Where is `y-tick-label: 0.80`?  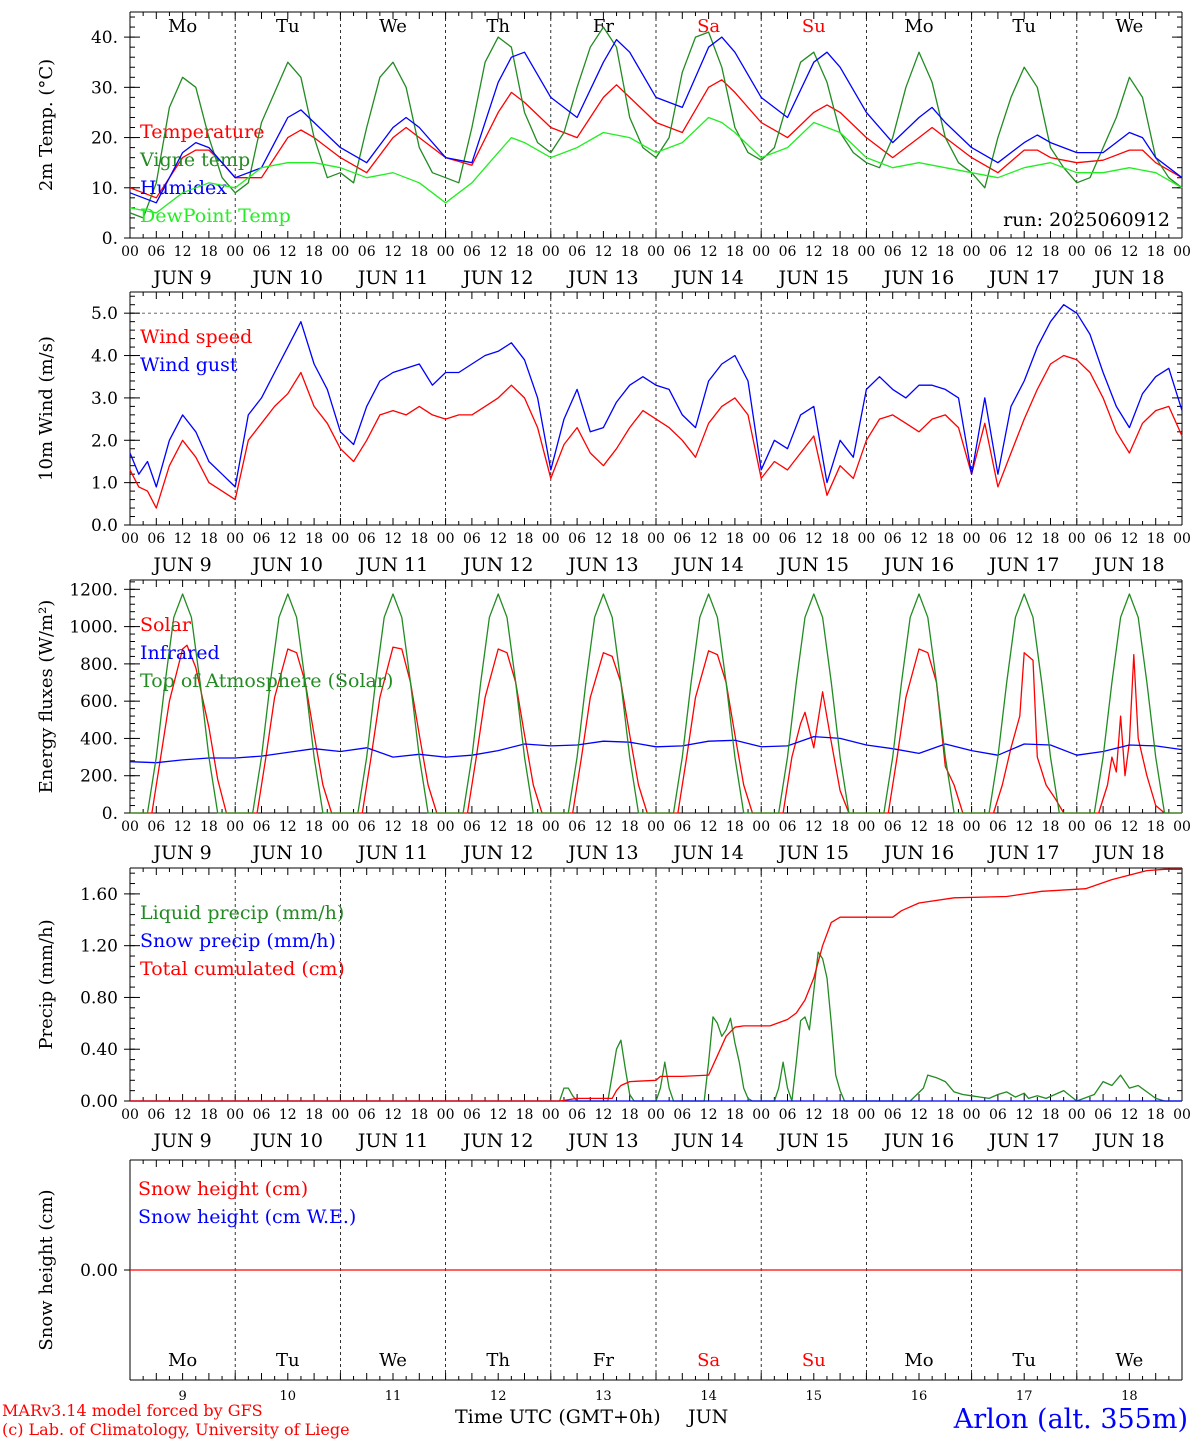
y-tick-label: 0.80 is located at coordinates (99, 998).